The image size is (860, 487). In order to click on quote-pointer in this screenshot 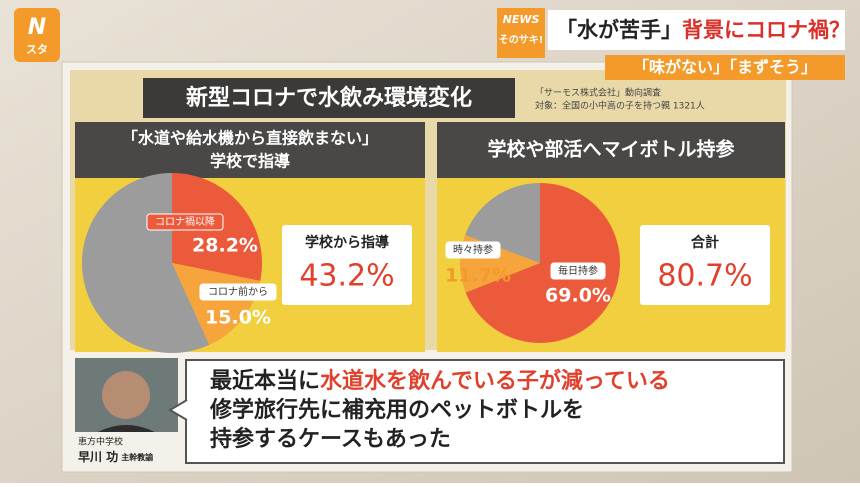, I will do `click(178, 410)`.